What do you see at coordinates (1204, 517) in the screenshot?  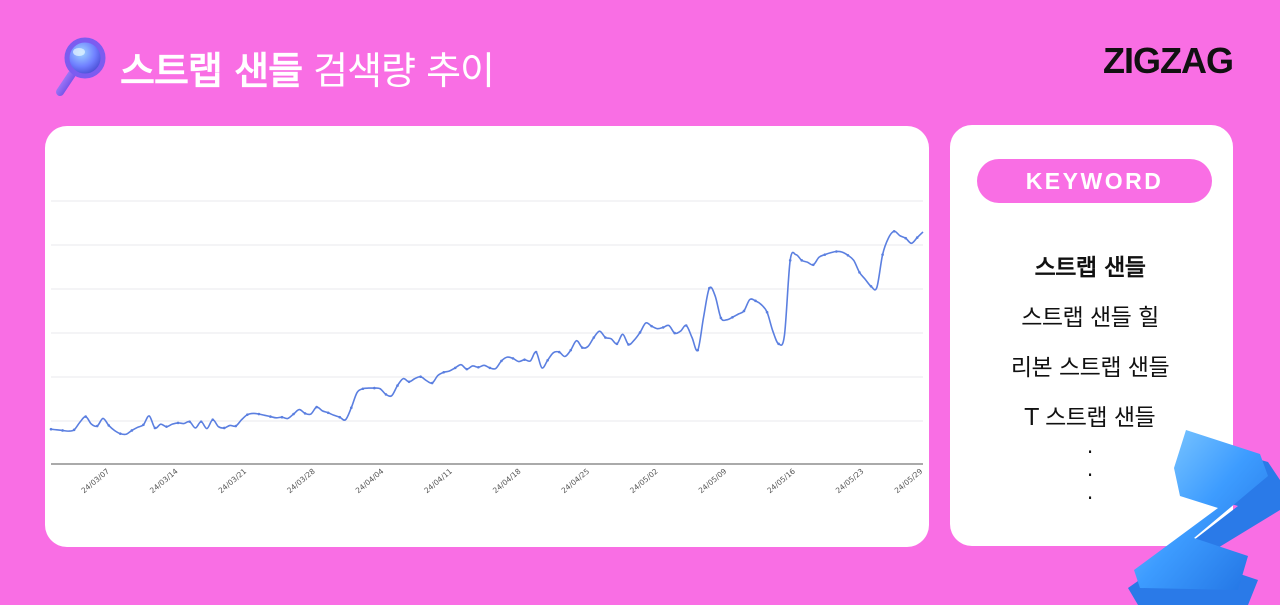 I see `zigzag-z-icon` at bounding box center [1204, 517].